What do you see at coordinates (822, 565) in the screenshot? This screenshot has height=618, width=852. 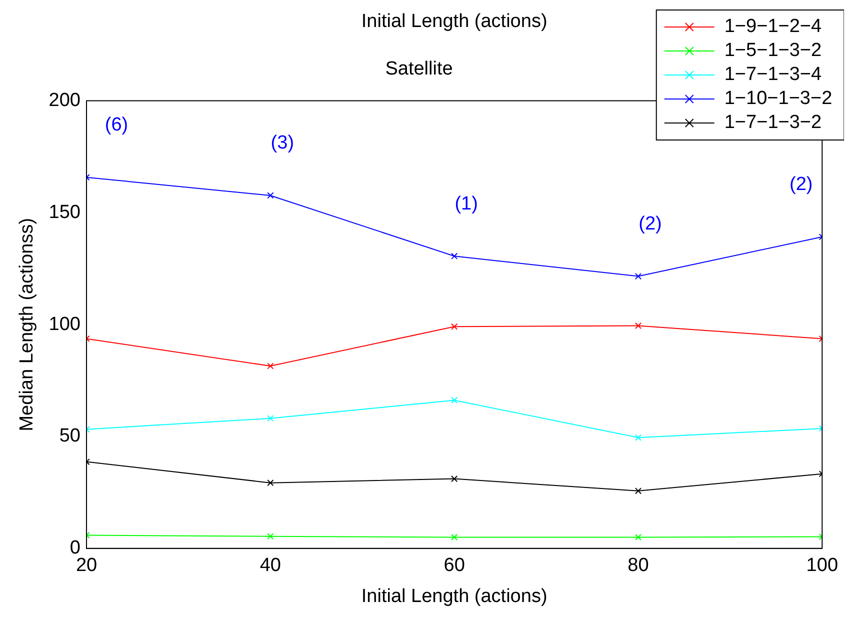 I see `x-tick-label: 100` at bounding box center [822, 565].